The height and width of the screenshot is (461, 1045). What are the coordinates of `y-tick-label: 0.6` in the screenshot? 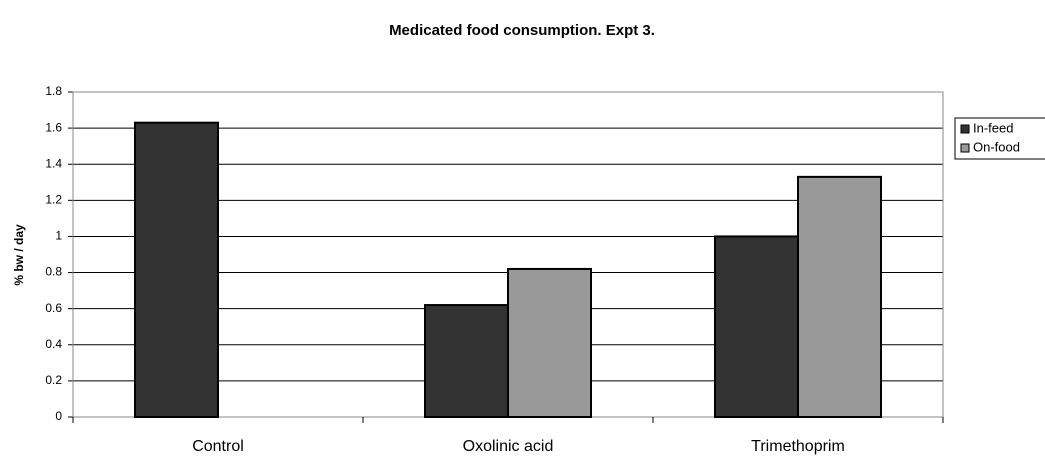 It's located at (53, 308).